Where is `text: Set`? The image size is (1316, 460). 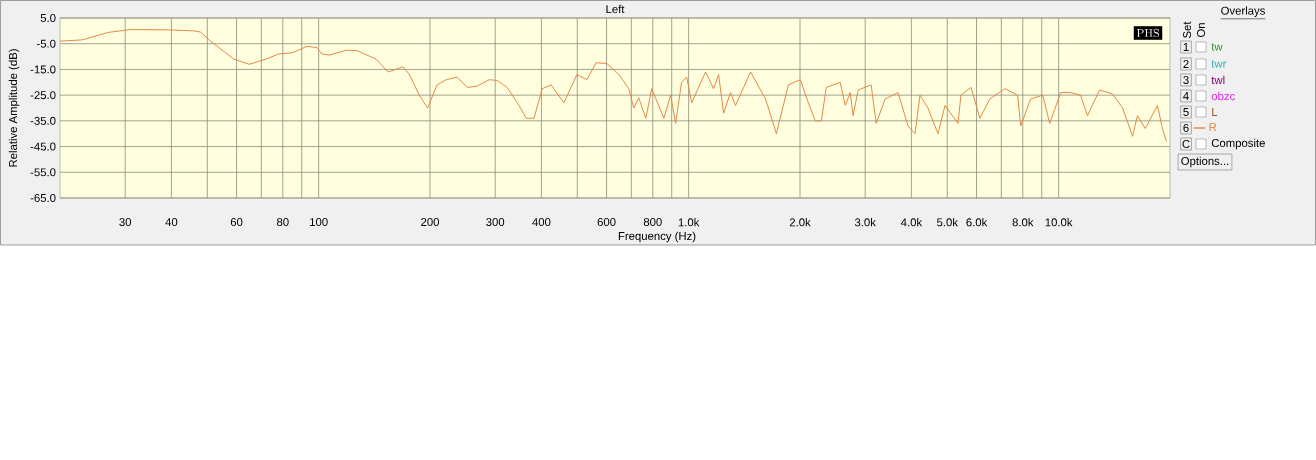 text: Set is located at coordinates (1187, 29).